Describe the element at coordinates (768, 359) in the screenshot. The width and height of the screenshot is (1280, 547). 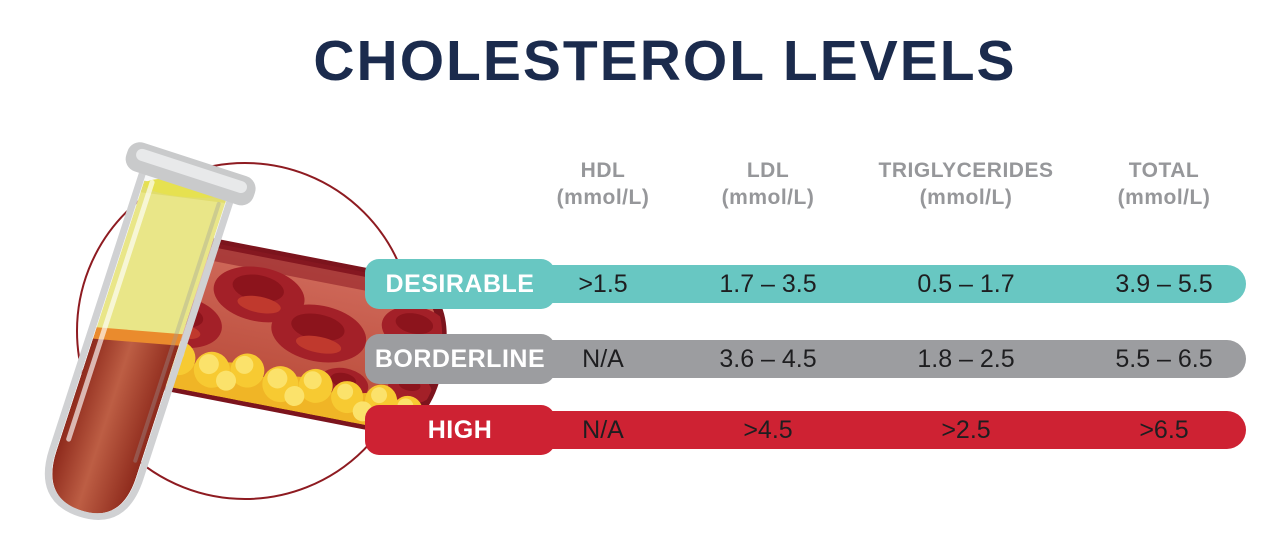
I see `cell-borderline-ldl: 3.6 – 4.5` at that location.